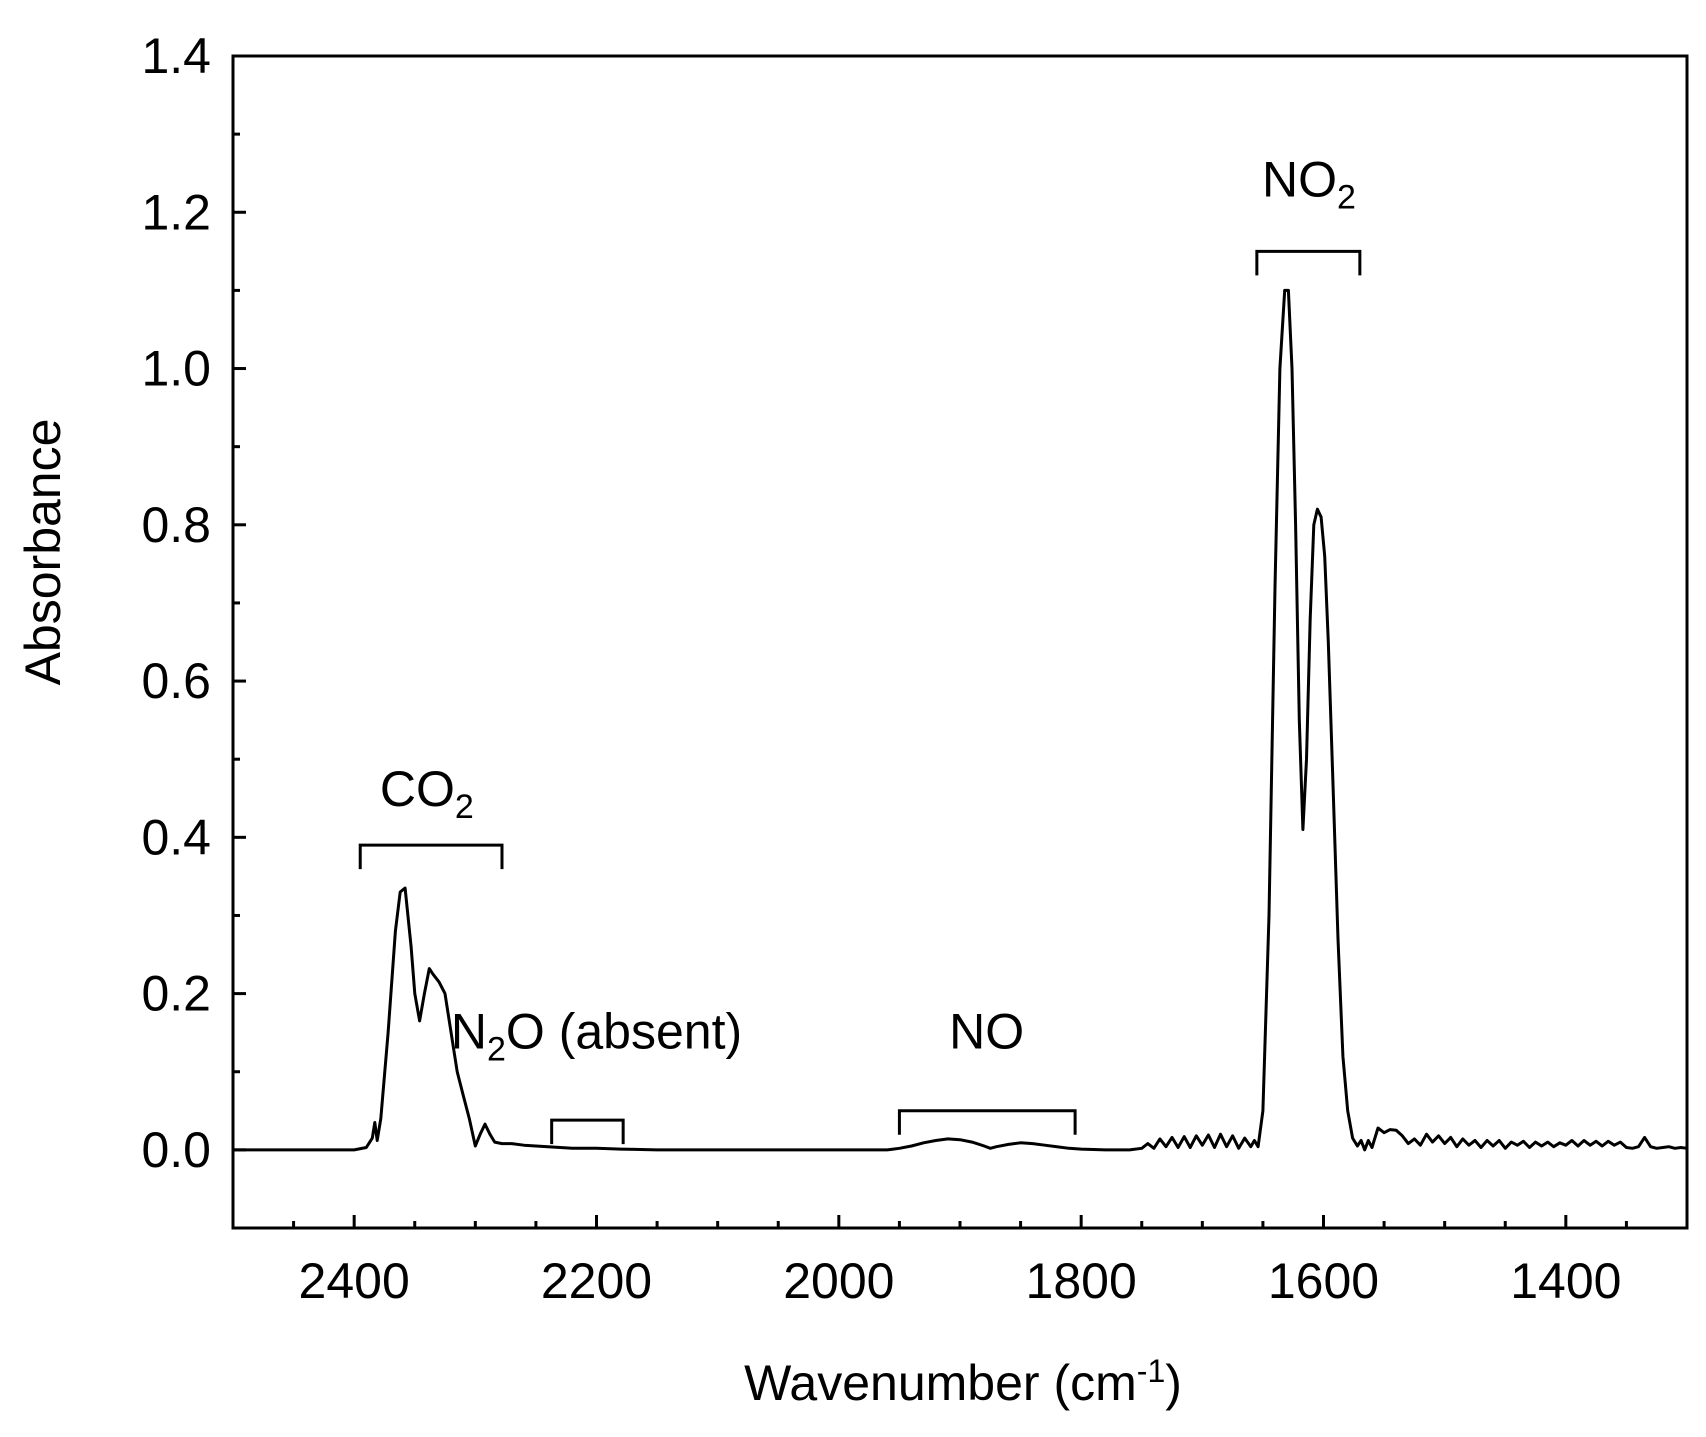 This screenshot has width=1706, height=1437. Describe the element at coordinates (176, 1150) in the screenshot. I see `y-tick-label: 0.0` at that location.